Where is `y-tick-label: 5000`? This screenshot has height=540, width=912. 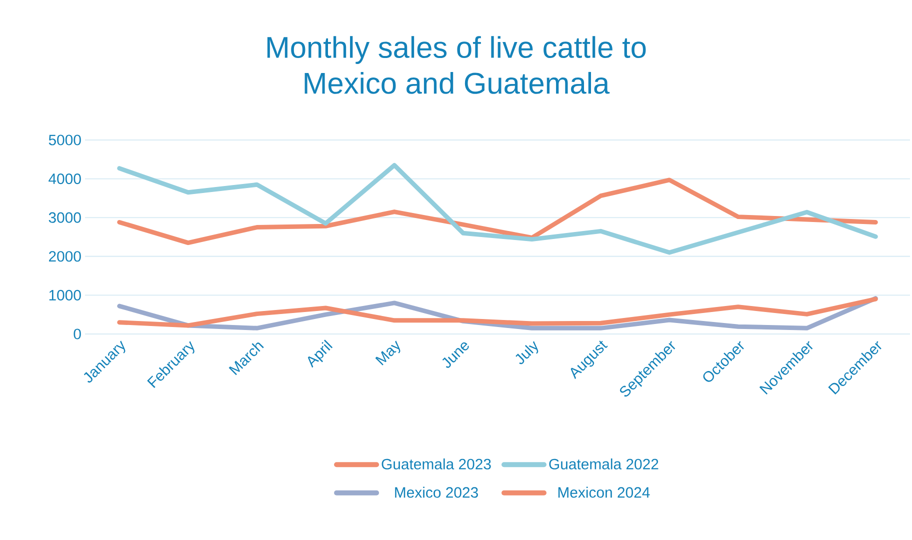
y-tick-label: 5000 is located at coordinates (64, 140).